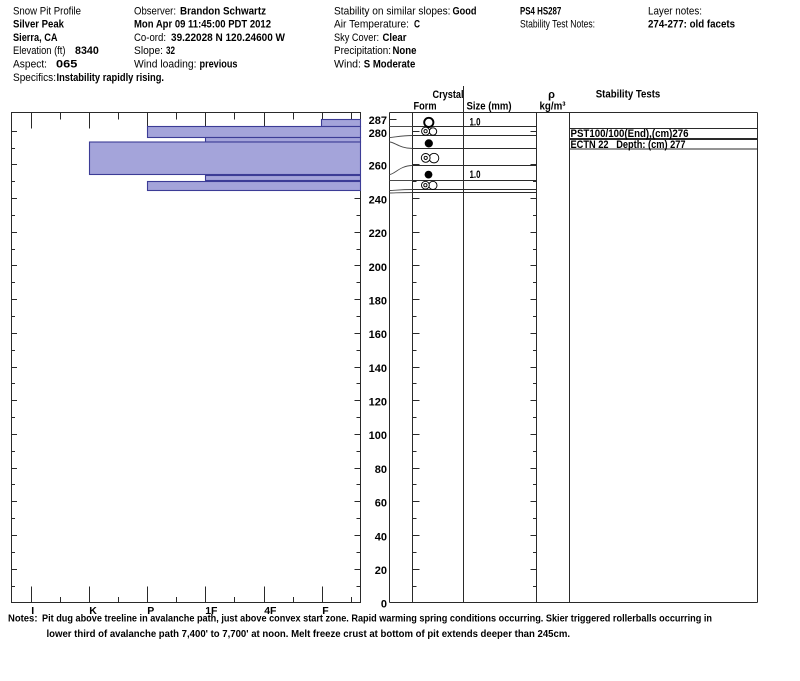 Image resolution: width=800 pixels, height=681 pixels. Describe the element at coordinates (356, 38) in the screenshot. I see `svg-text: Sky Cover:` at that location.